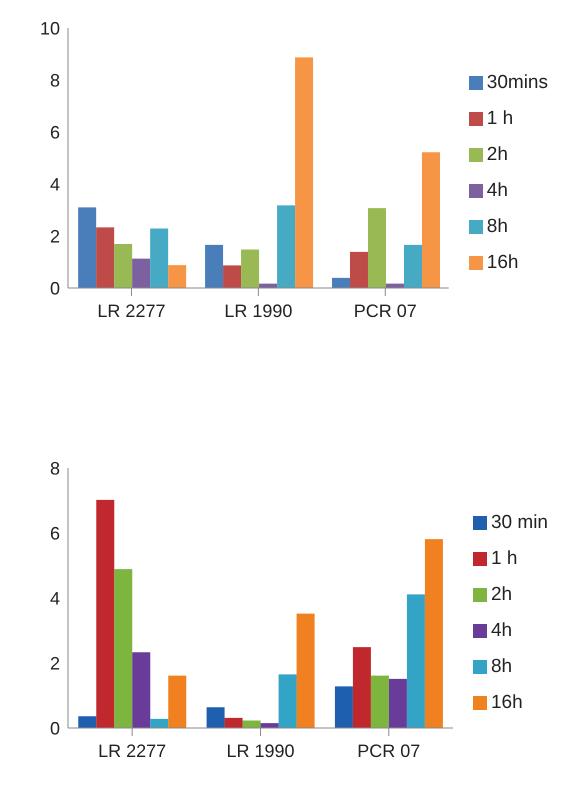 This screenshot has height=793, width=576. Describe the element at coordinates (519, 522) in the screenshot. I see `legend-label: 30 min` at that location.